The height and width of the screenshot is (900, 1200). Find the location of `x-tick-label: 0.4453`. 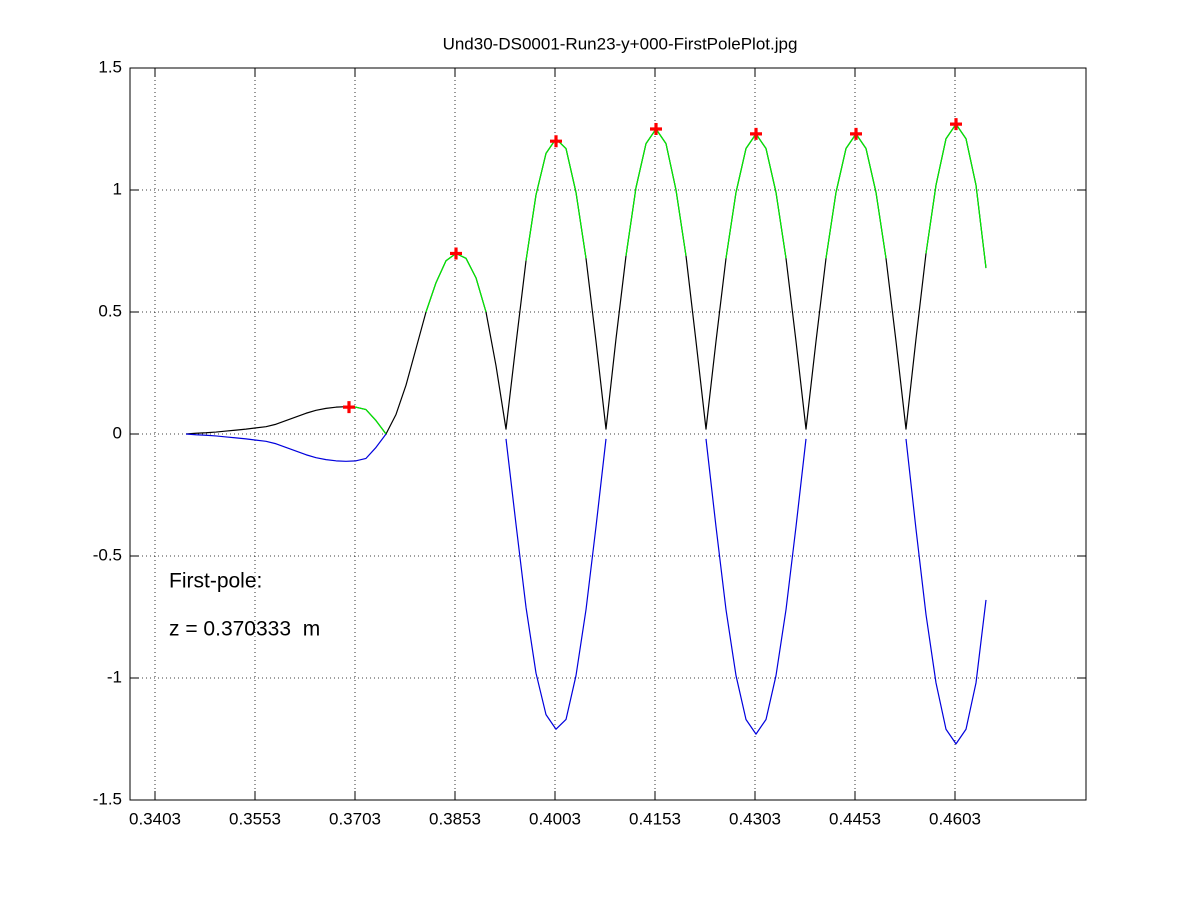

x-tick-label: 0.4453 is located at coordinates (855, 818).